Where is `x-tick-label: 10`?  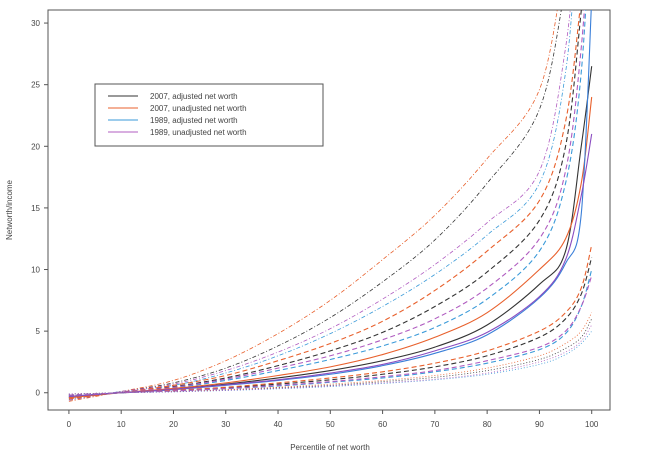
x-tick-label: 10 is located at coordinates (121, 424).